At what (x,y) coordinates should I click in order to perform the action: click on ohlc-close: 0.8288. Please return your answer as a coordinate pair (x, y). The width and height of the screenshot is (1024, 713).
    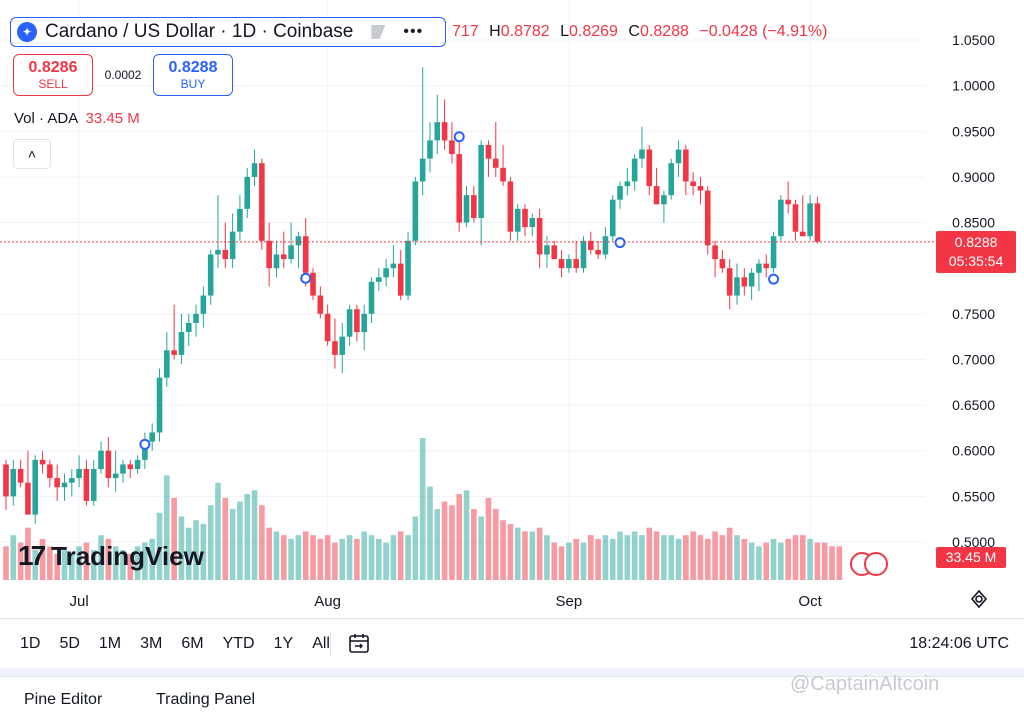
    Looking at the image, I should click on (664, 31).